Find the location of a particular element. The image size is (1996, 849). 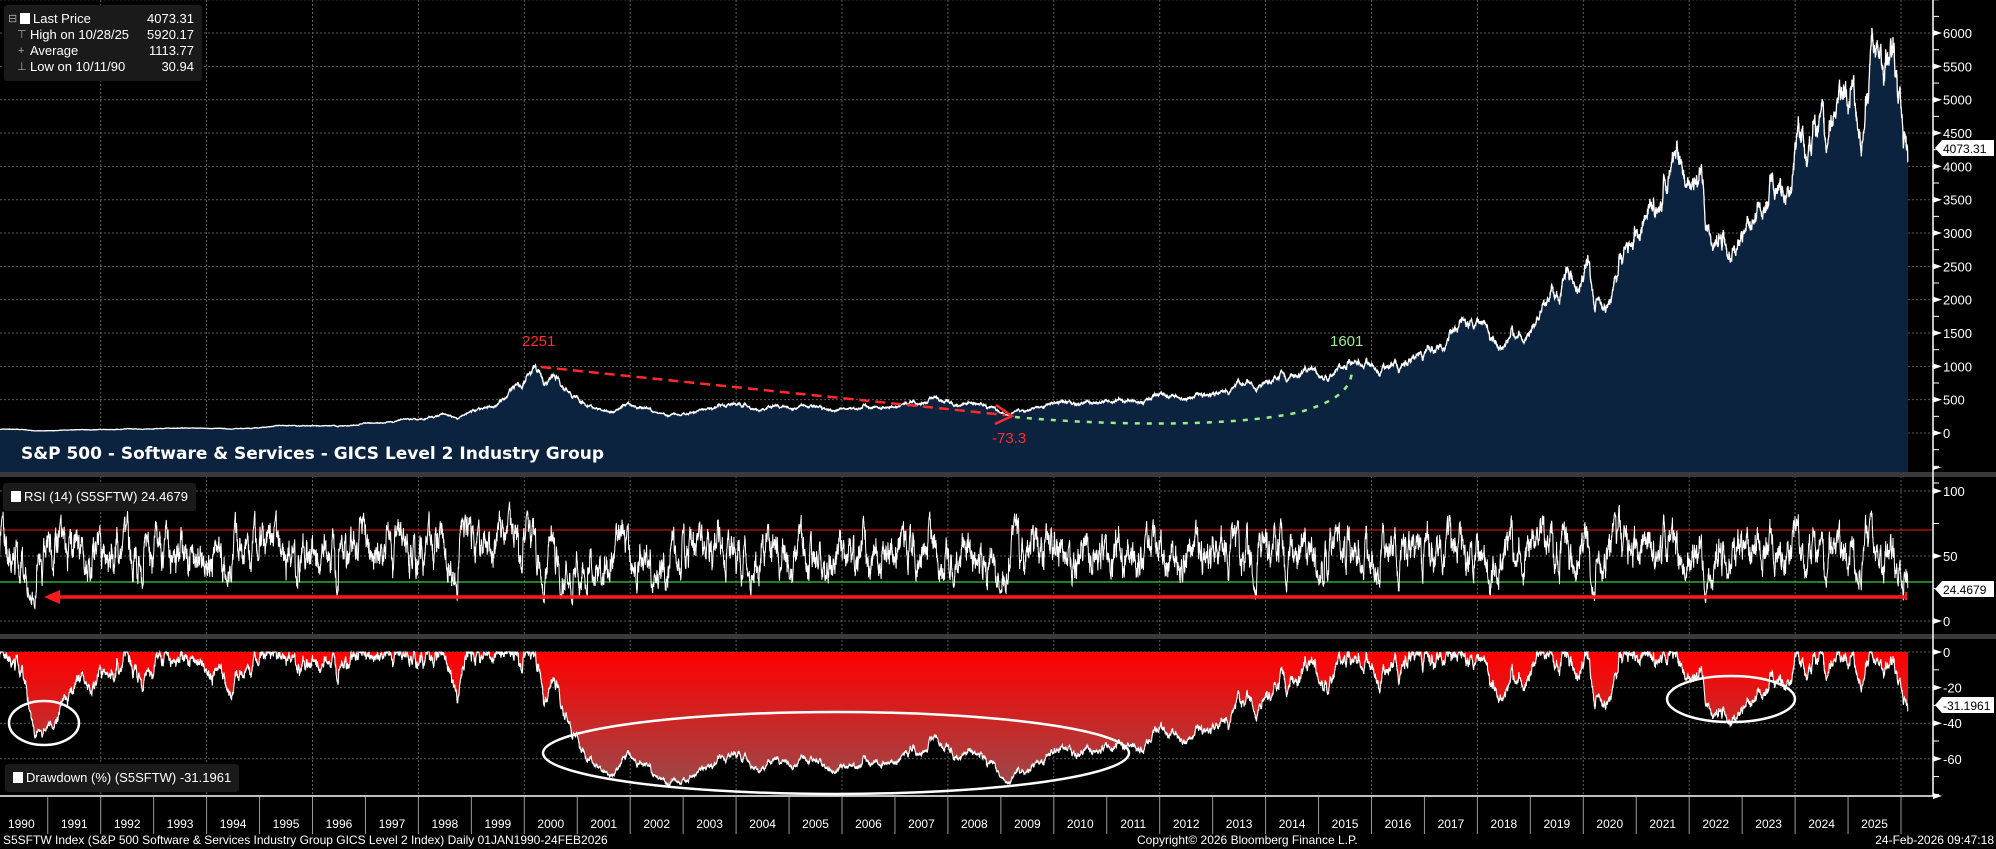

y-tick-label: 1500 is located at coordinates (1957, 333).